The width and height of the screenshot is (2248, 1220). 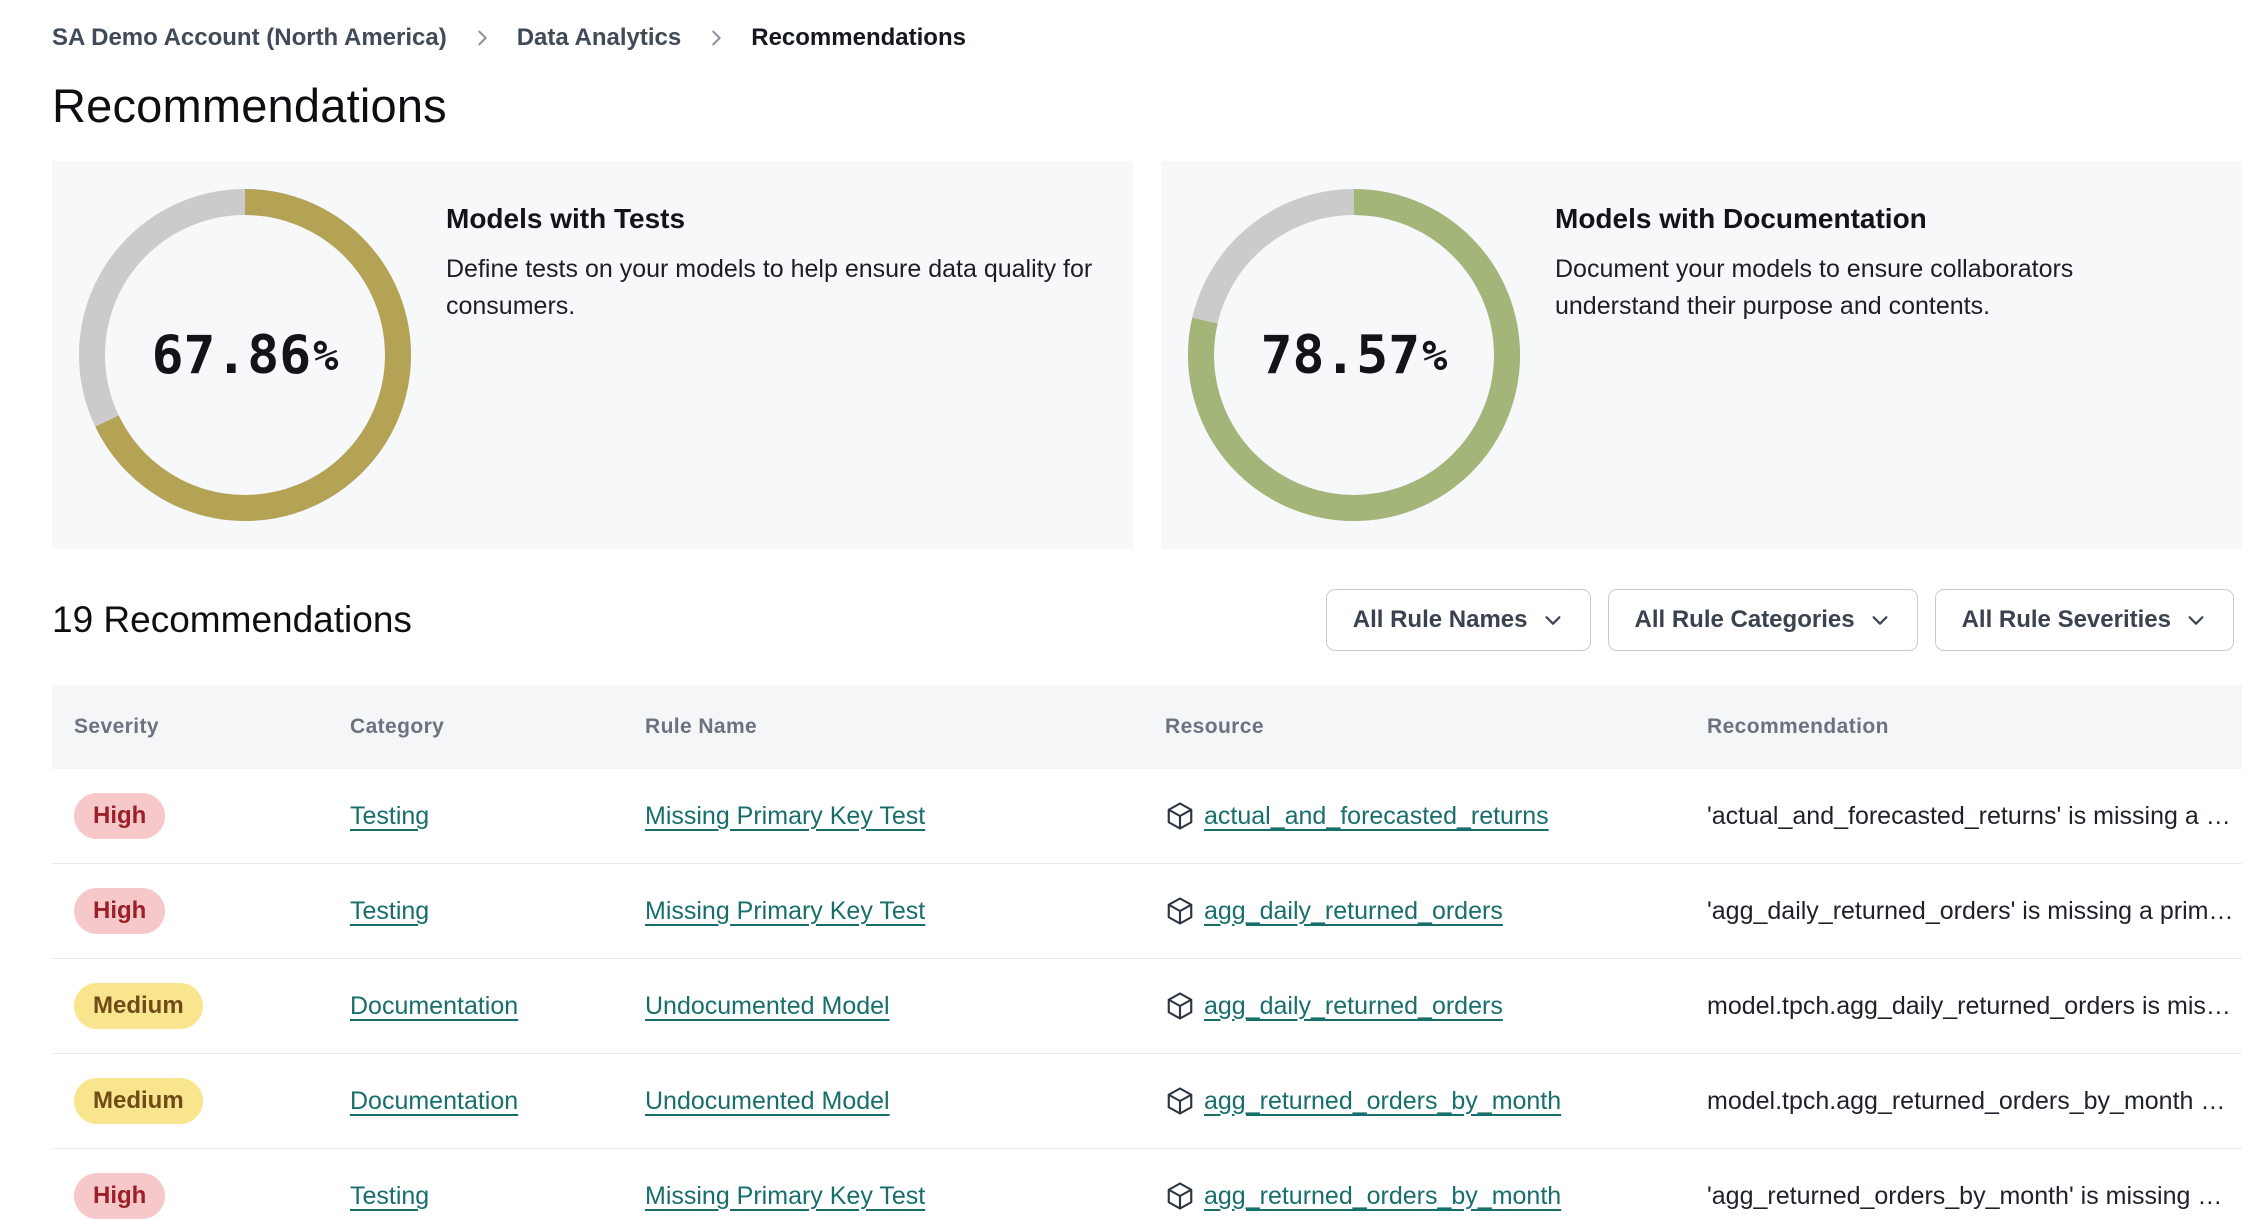 What do you see at coordinates (232, 619) in the screenshot?
I see `recommendations-count: 19 Recommendations` at bounding box center [232, 619].